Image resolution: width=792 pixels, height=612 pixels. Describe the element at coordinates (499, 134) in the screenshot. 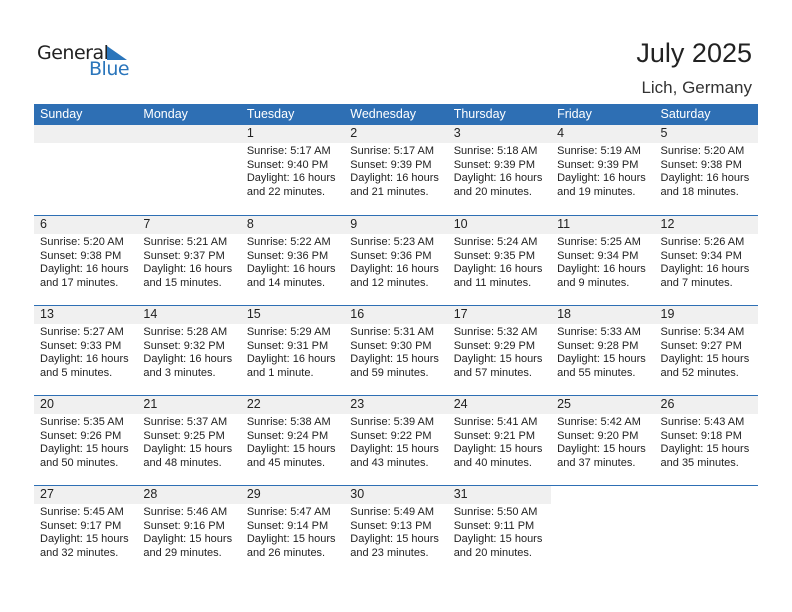

I see `day-number: 3` at that location.